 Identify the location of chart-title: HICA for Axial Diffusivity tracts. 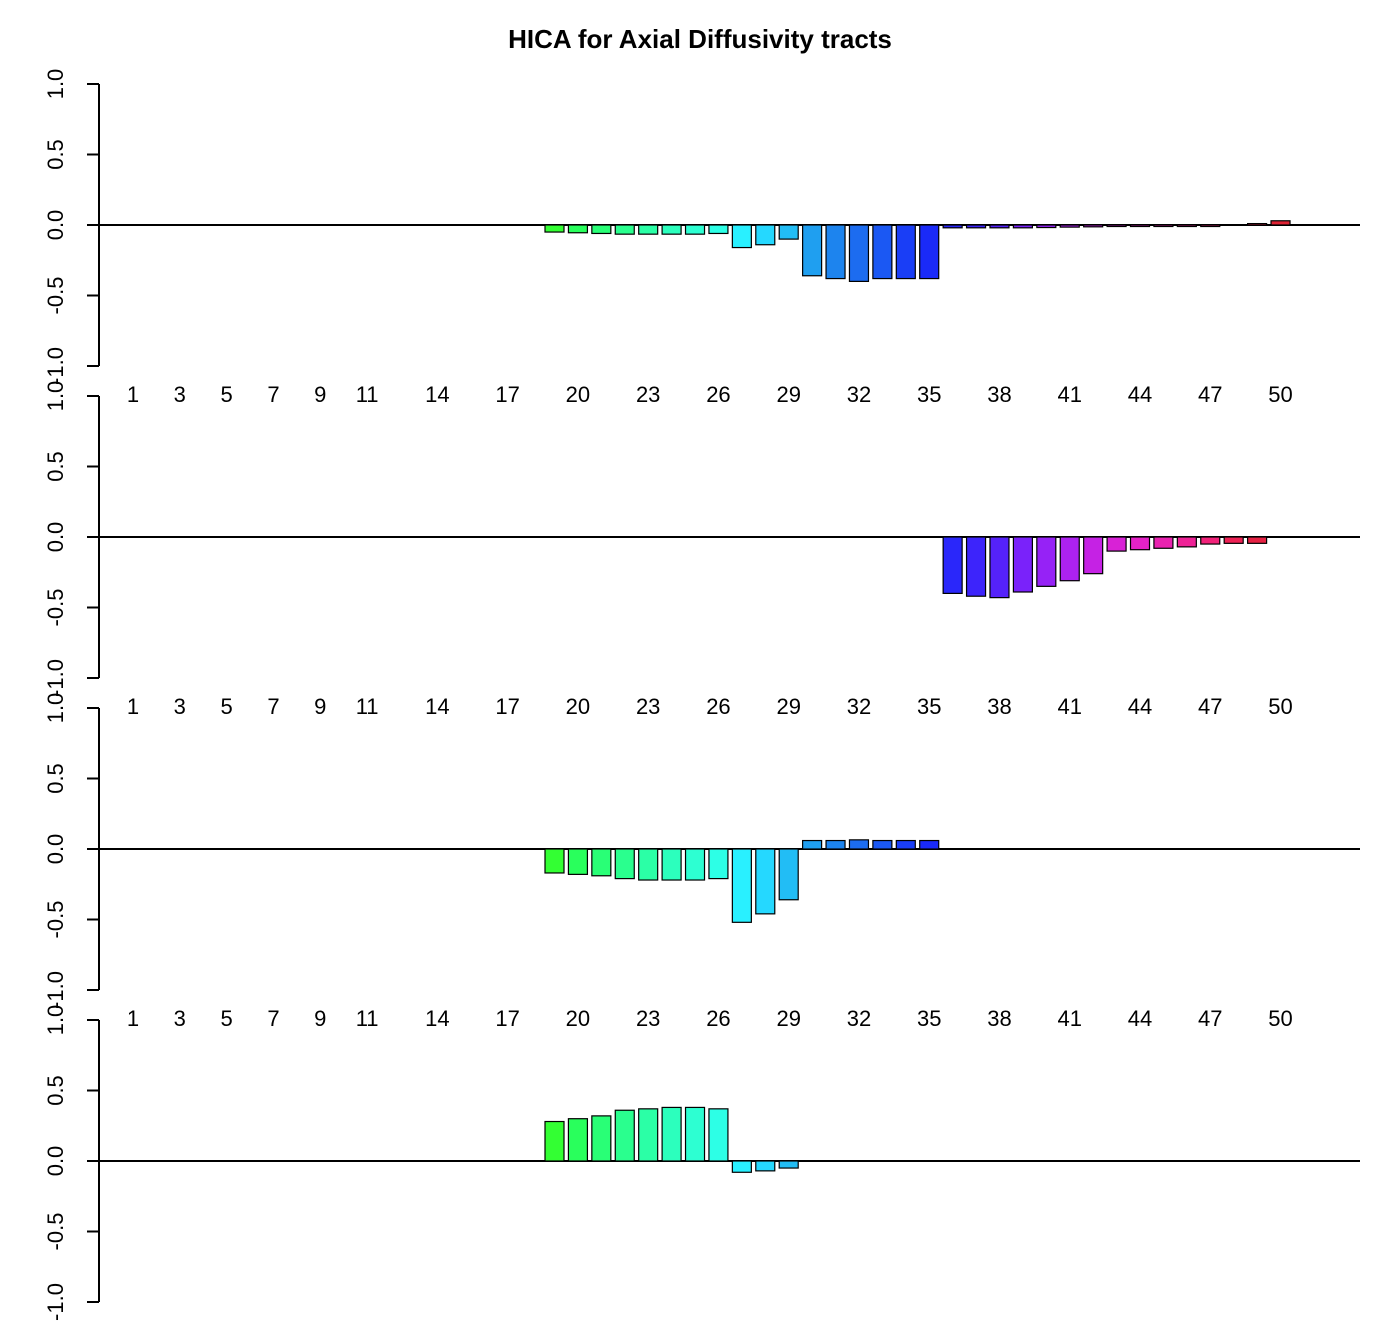
(700, 39).